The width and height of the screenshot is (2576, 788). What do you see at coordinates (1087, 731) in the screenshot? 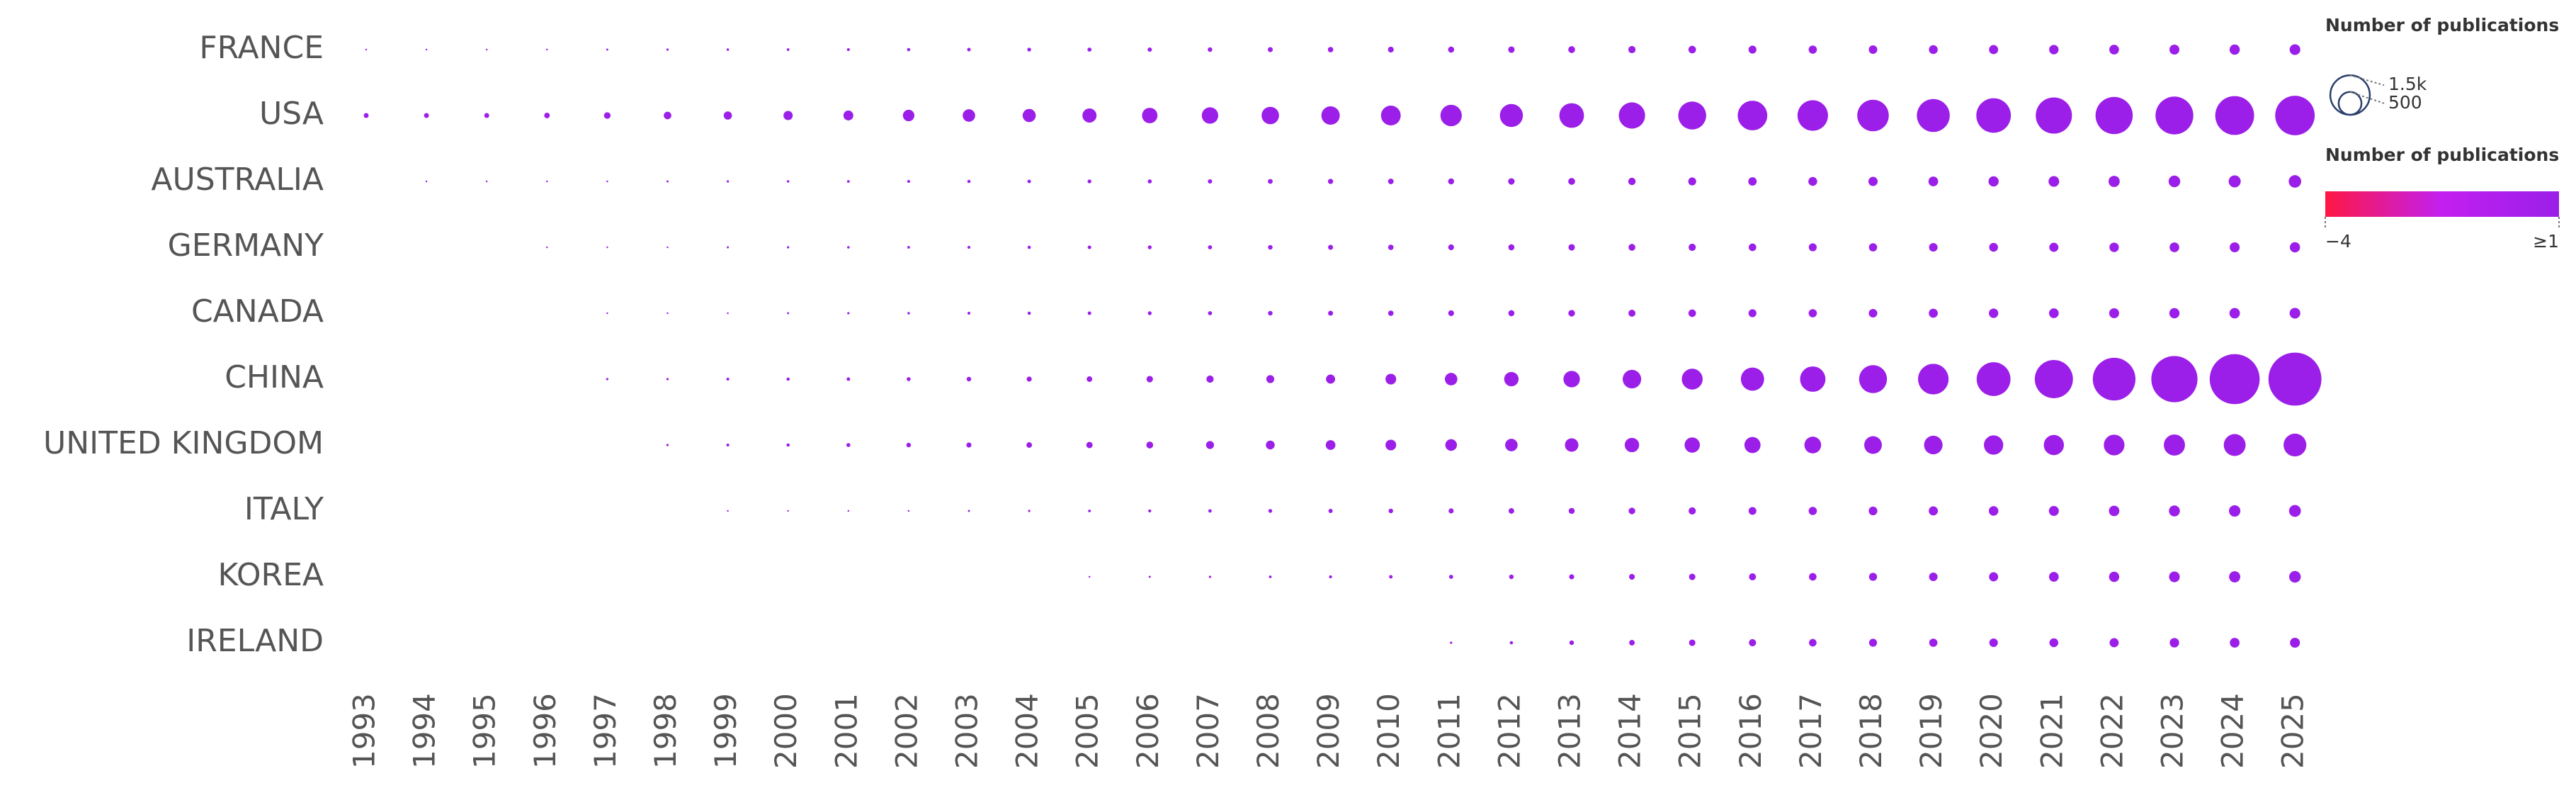
I see `x-tick-label: 2005` at bounding box center [1087, 731].